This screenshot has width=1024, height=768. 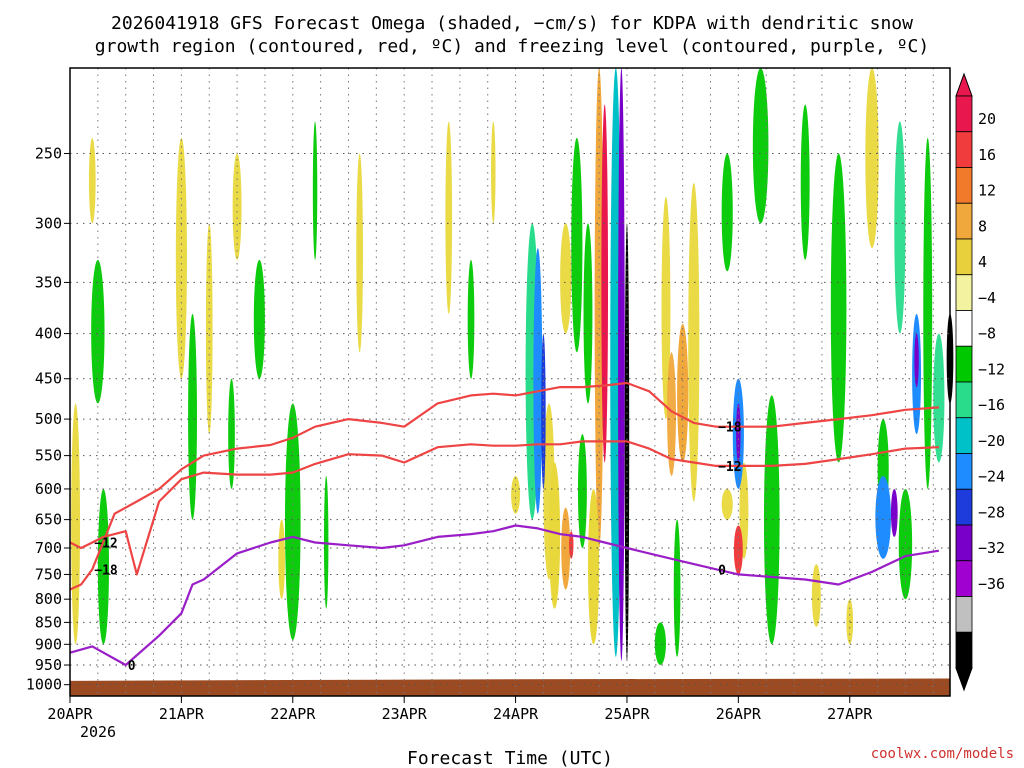 What do you see at coordinates (70, 714) in the screenshot?
I see `x-tick-label: 20APR` at bounding box center [70, 714].